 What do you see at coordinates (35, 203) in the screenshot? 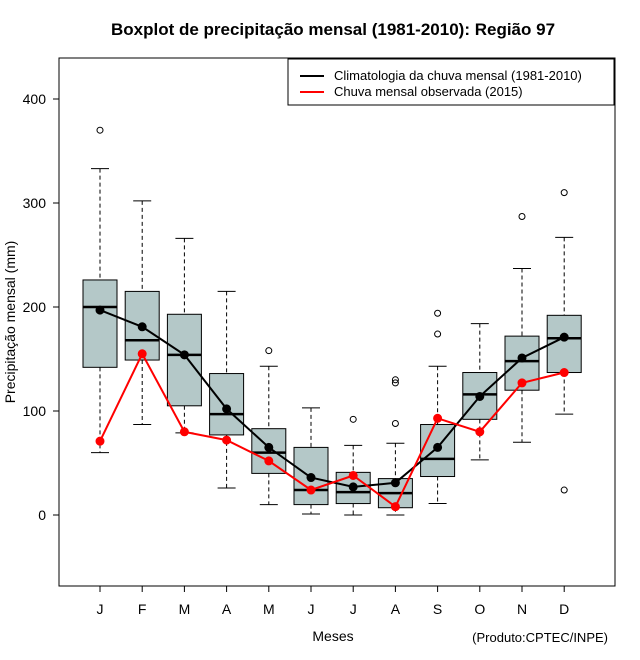
I see `y-tick-label: 300` at bounding box center [35, 203].